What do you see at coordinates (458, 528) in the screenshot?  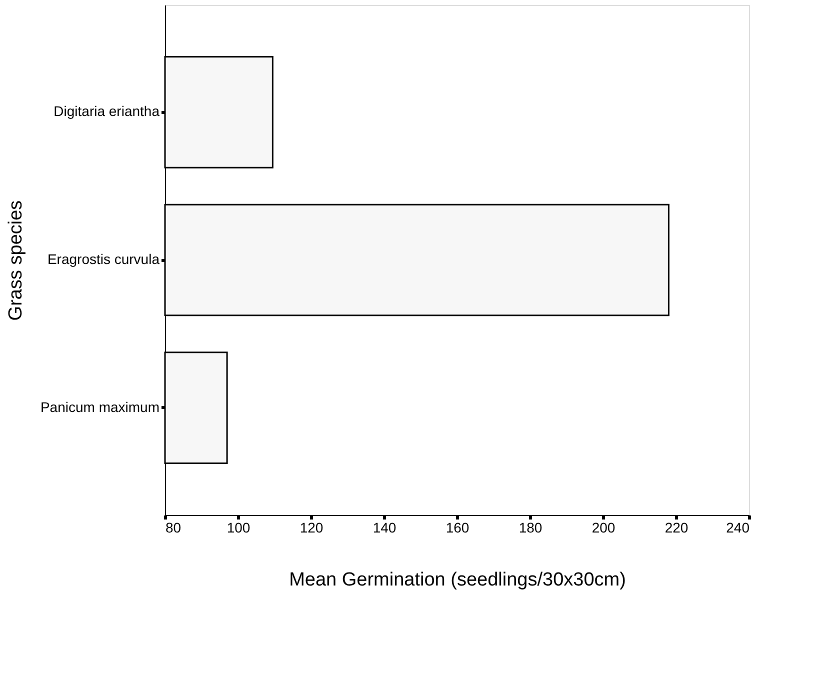 I see `x-tick-label: 160` at bounding box center [458, 528].